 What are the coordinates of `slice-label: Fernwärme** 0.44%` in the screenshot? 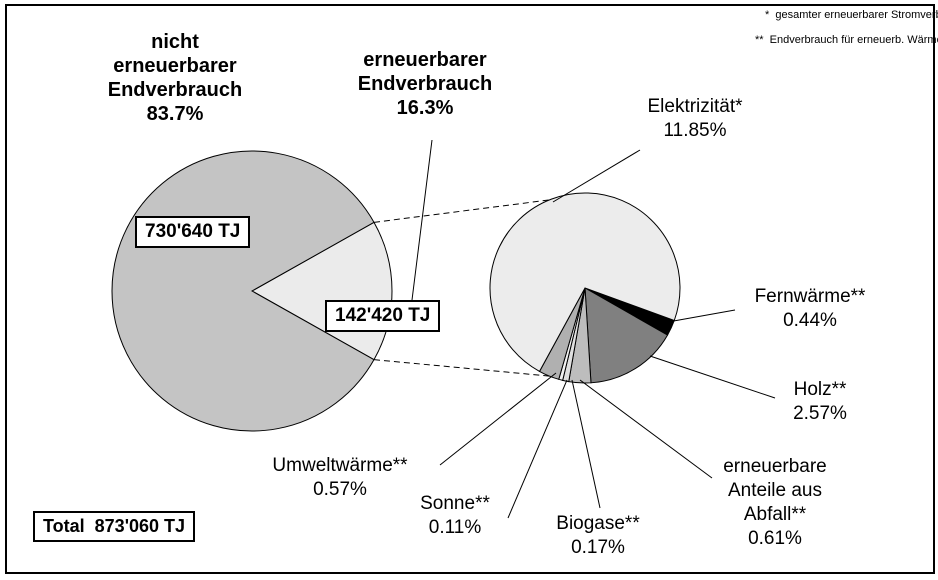 It's located at (810, 309).